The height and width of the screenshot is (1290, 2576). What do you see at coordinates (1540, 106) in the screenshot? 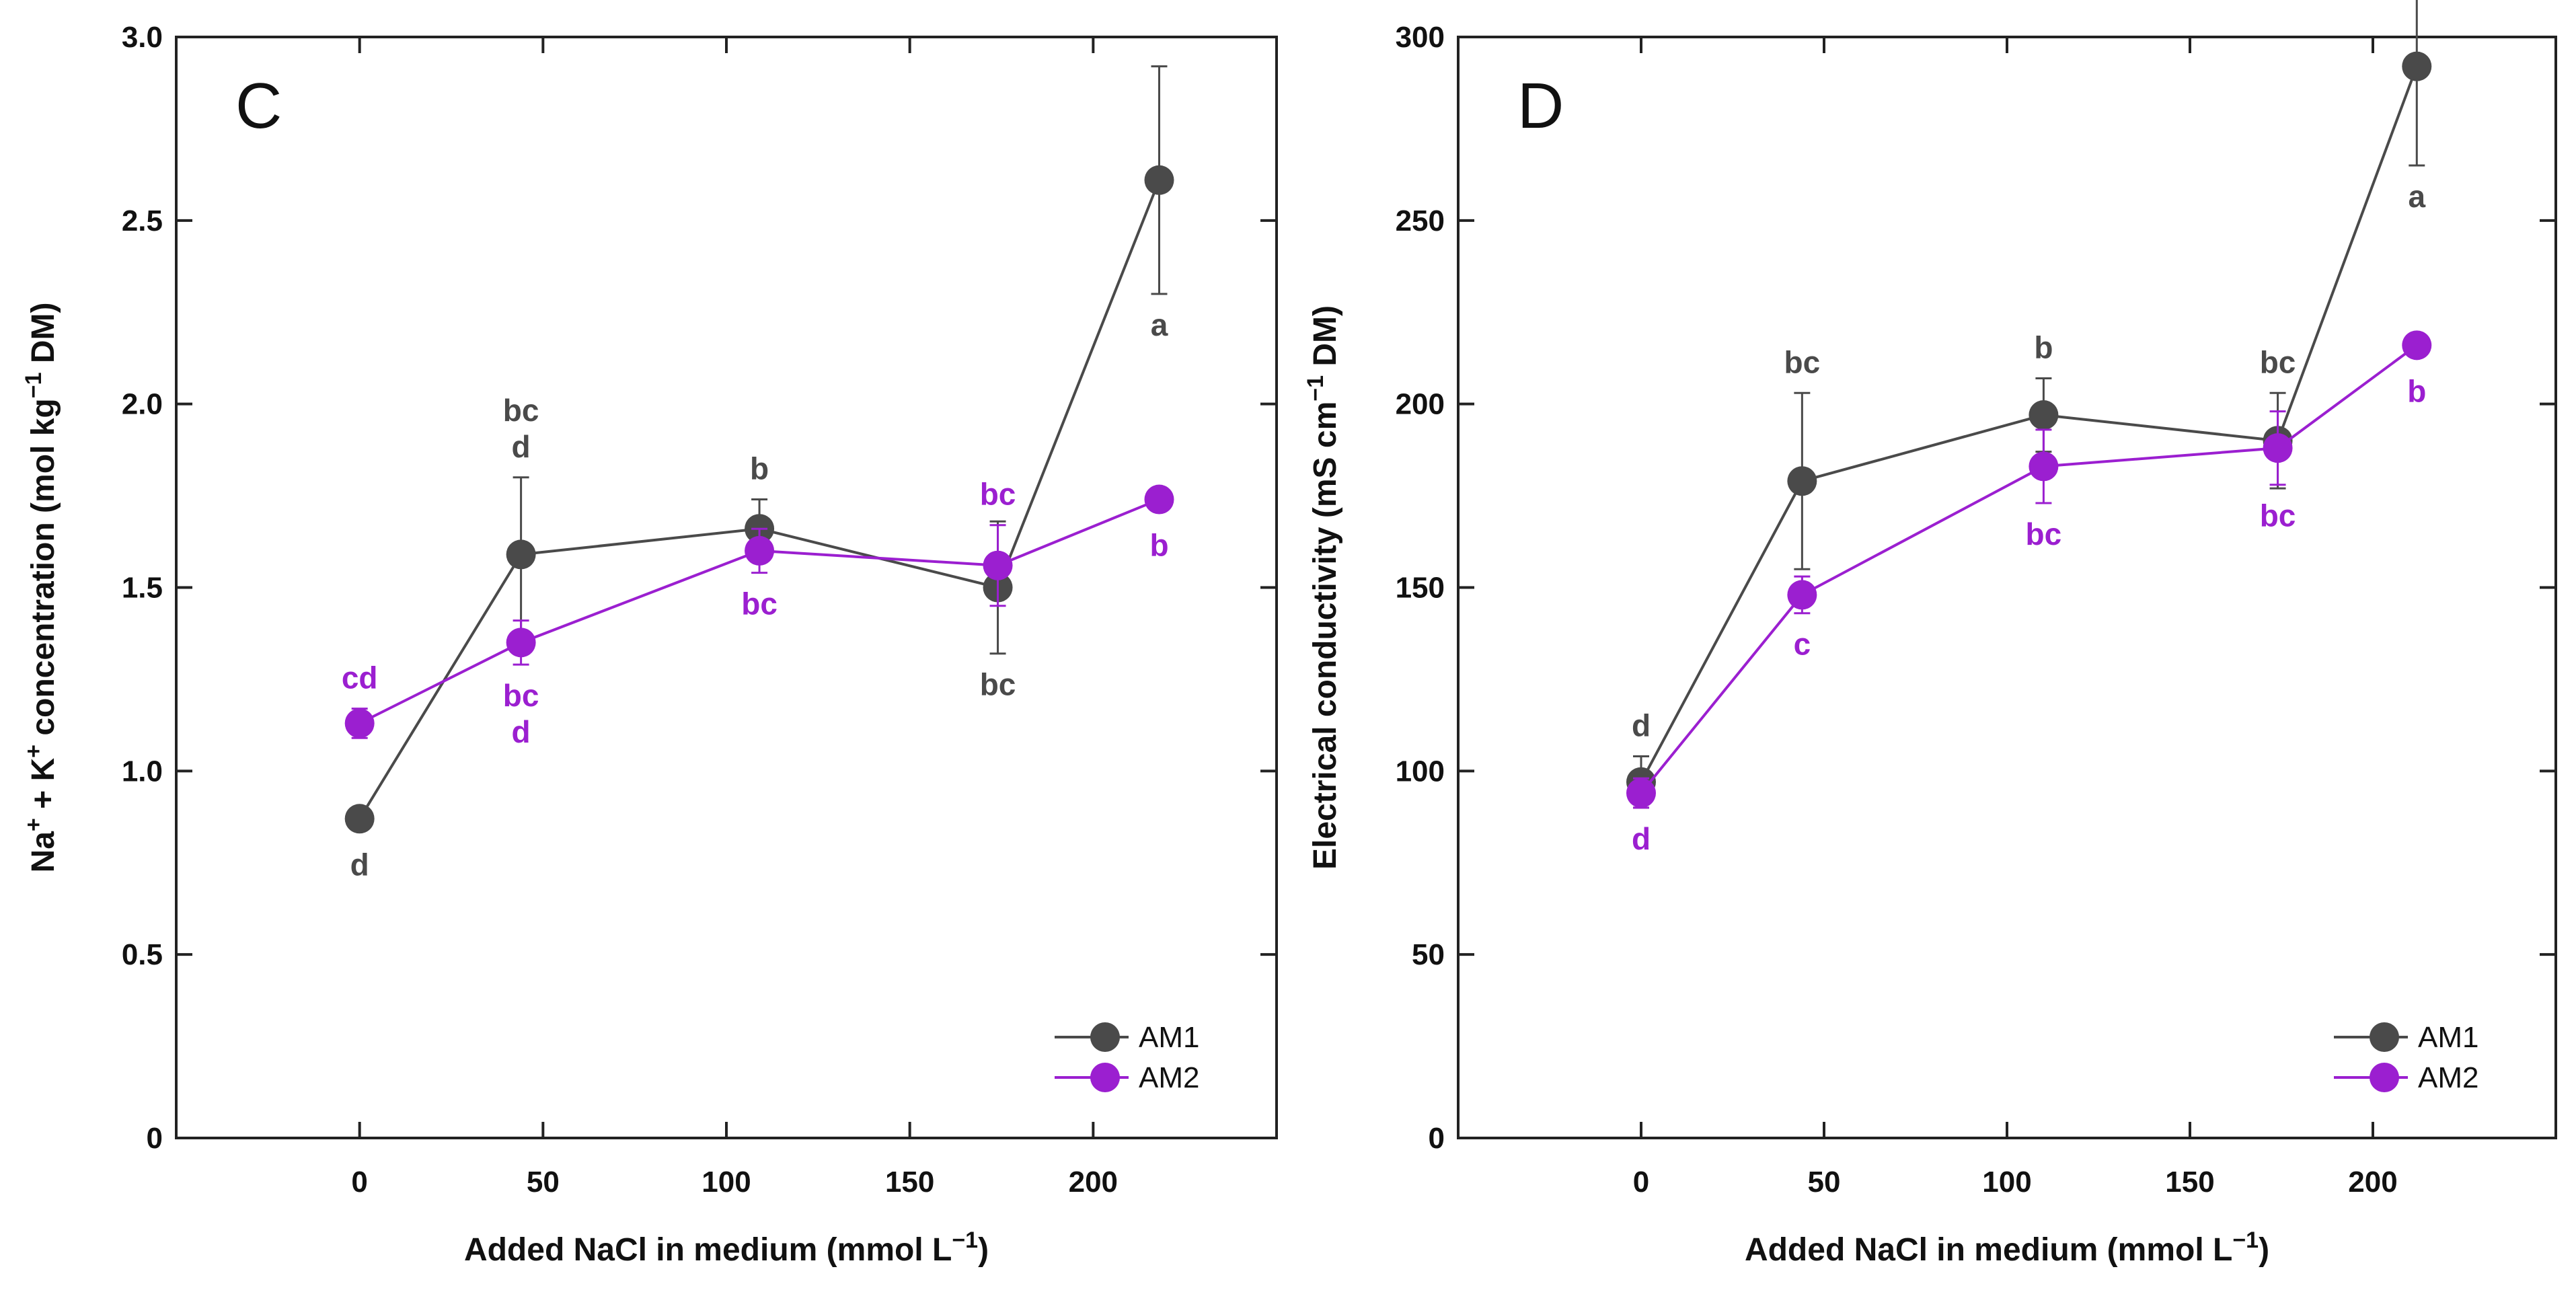
I see `panel-letter: D` at bounding box center [1540, 106].